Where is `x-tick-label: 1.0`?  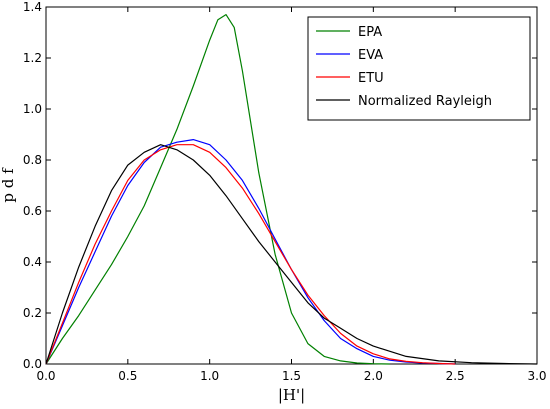
x-tick-label: 1.0 is located at coordinates (209, 376).